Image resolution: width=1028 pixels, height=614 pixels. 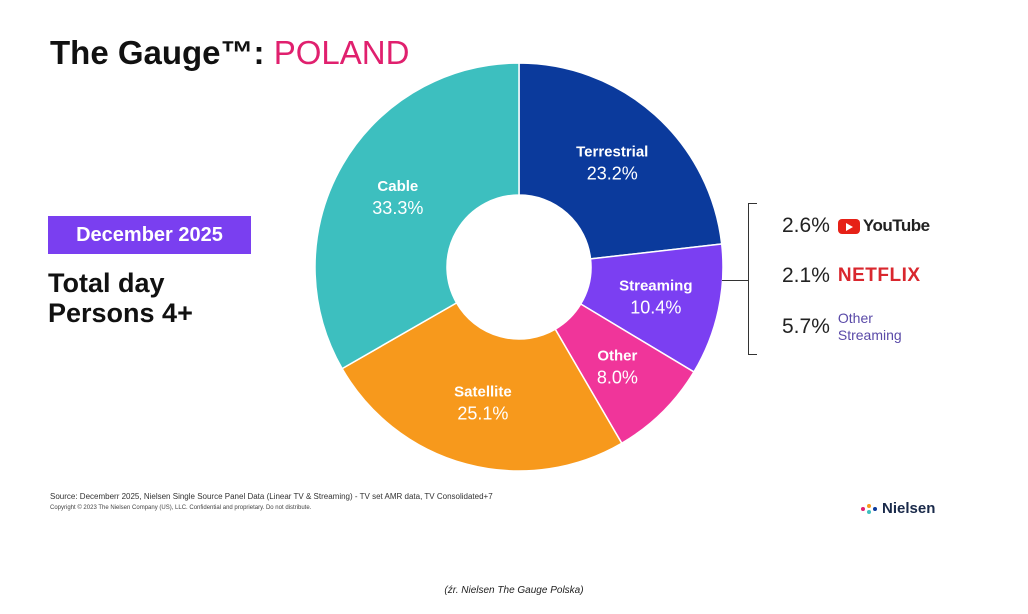 I want to click on slice-streaming, so click(x=651, y=308).